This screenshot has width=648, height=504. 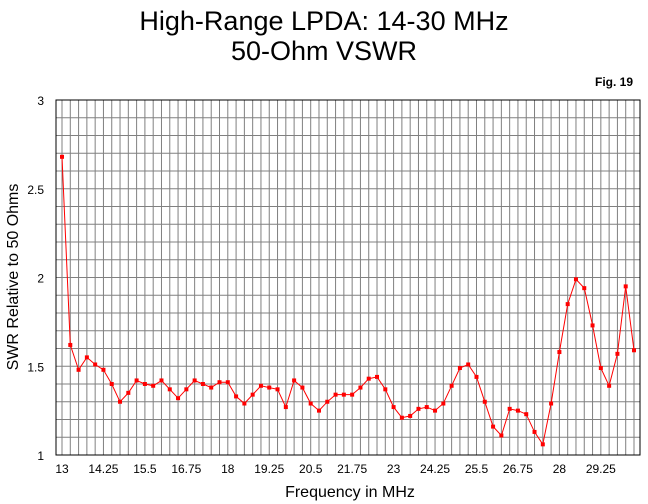 I want to click on chart-title-line-1: High-Range LPDA: 14-30 MHz, so click(x=324, y=21).